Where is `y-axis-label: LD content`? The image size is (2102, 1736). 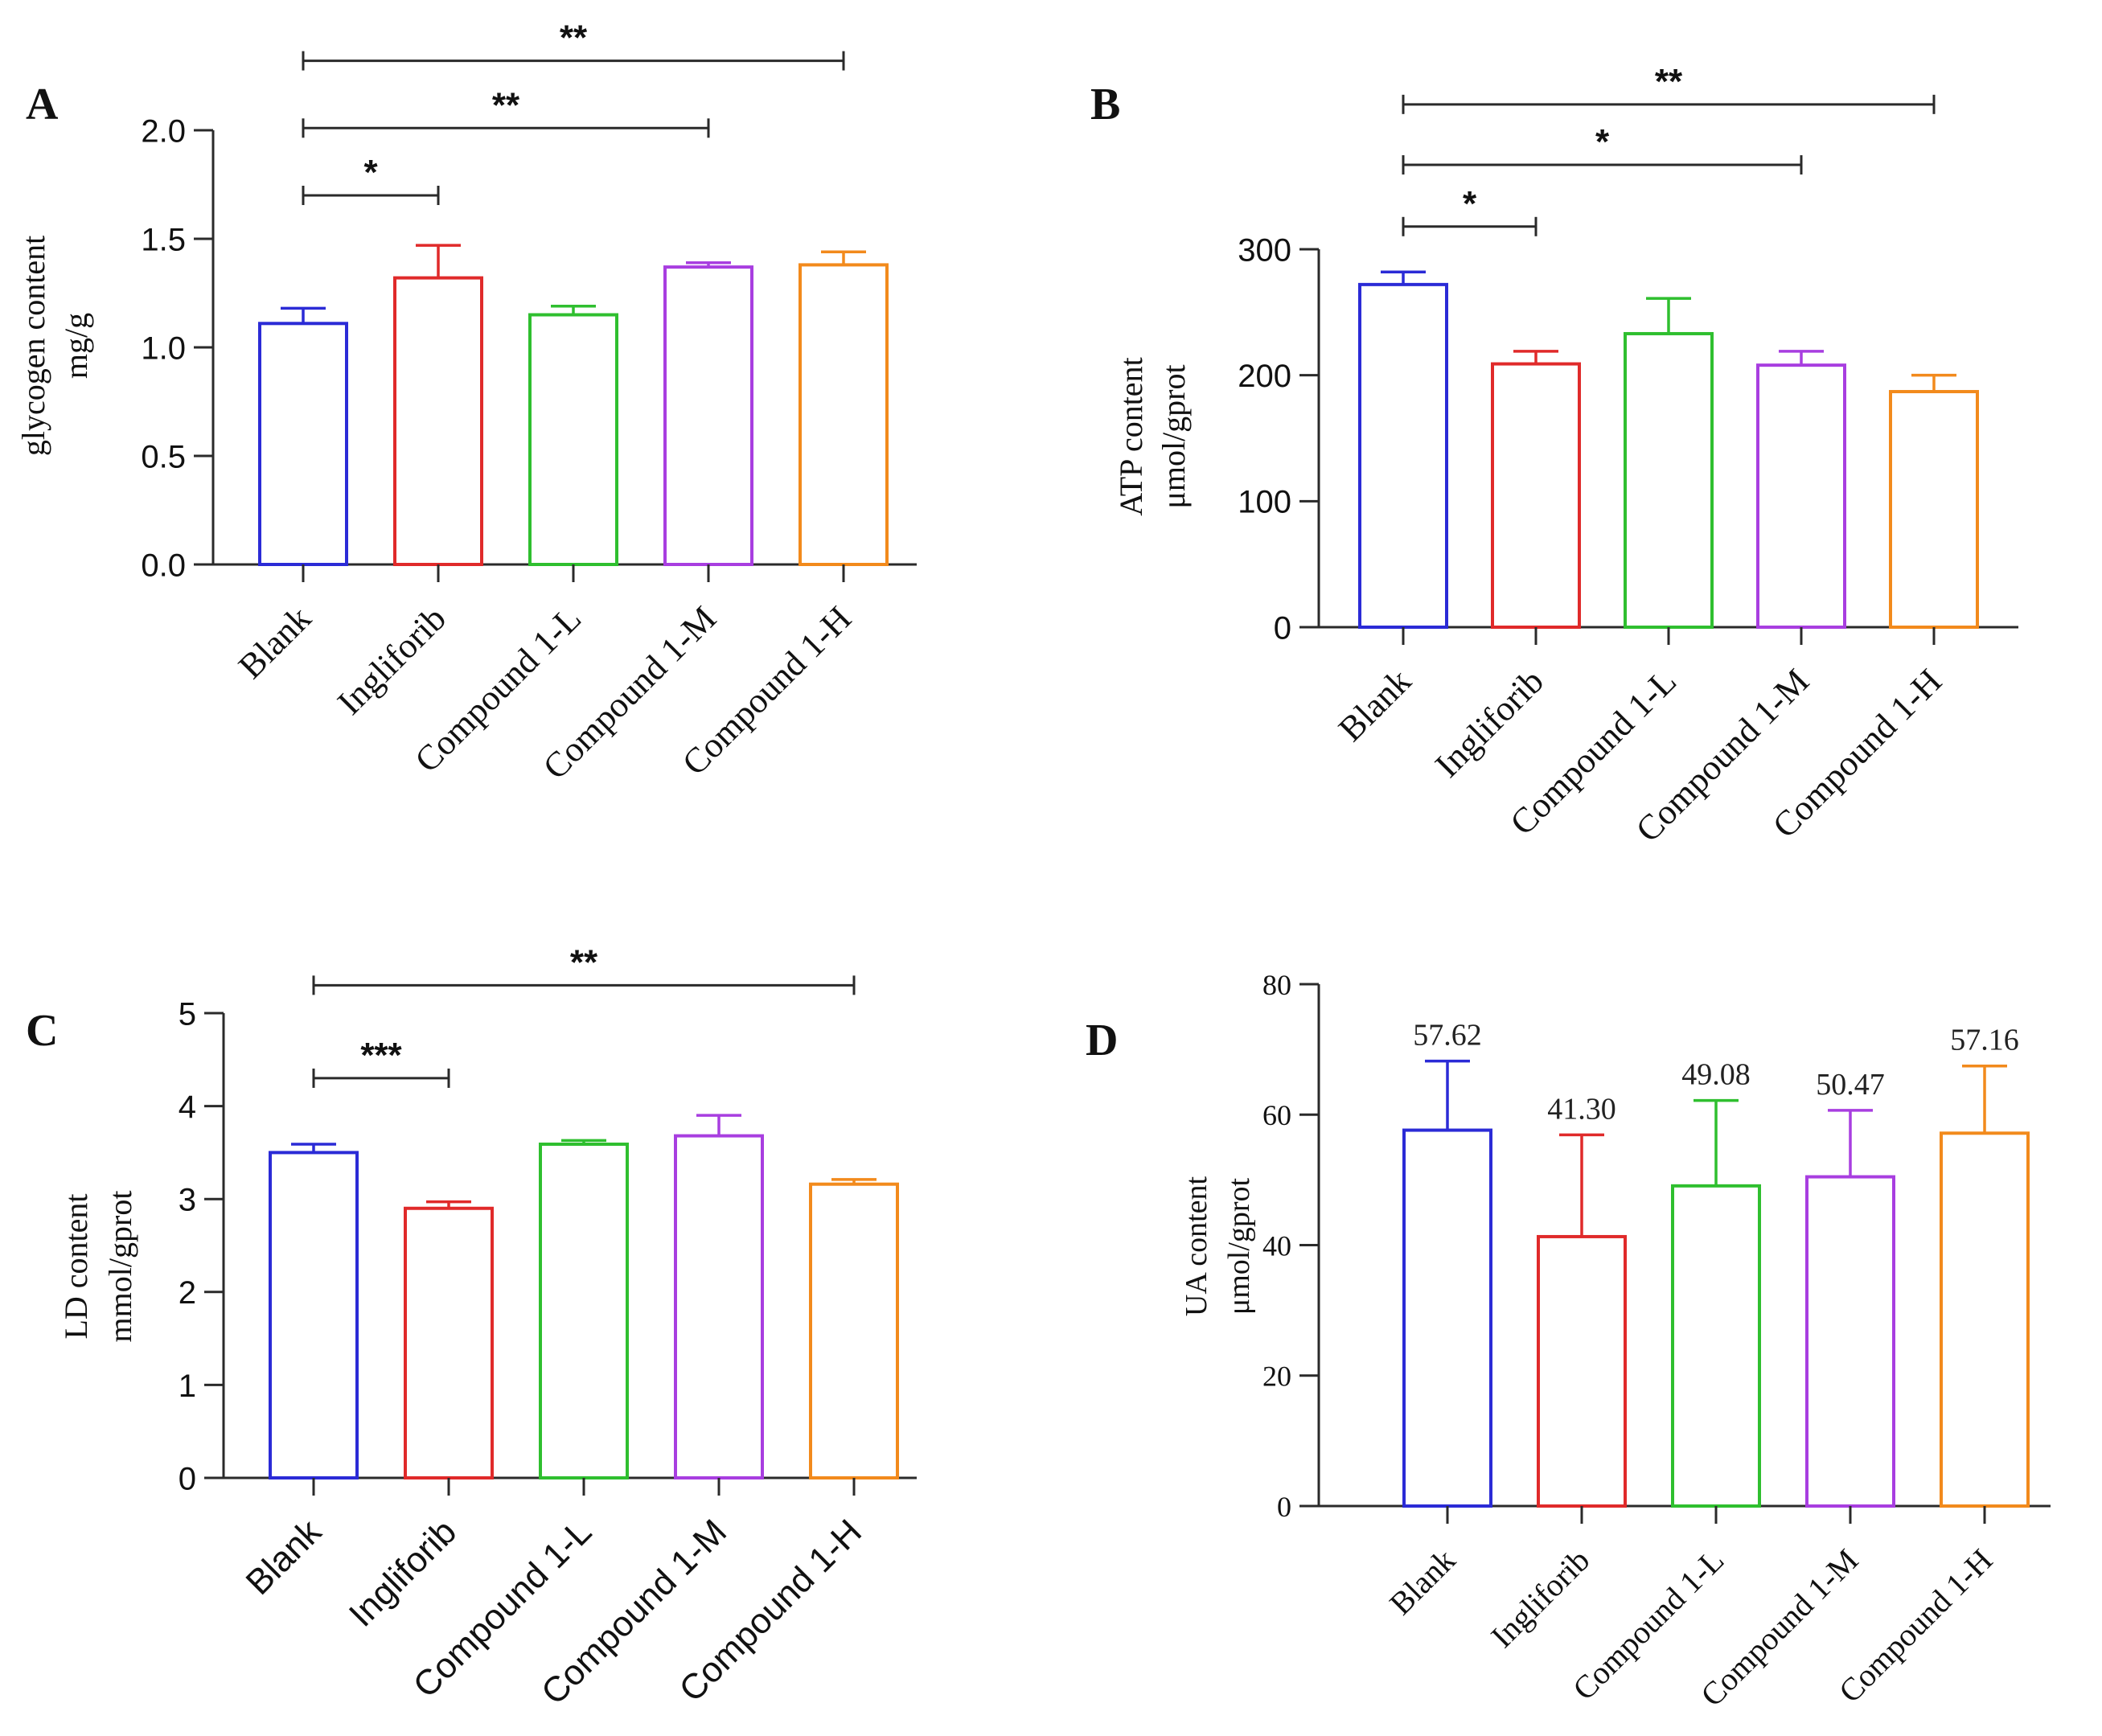 y-axis-label: LD content is located at coordinates (76, 1266).